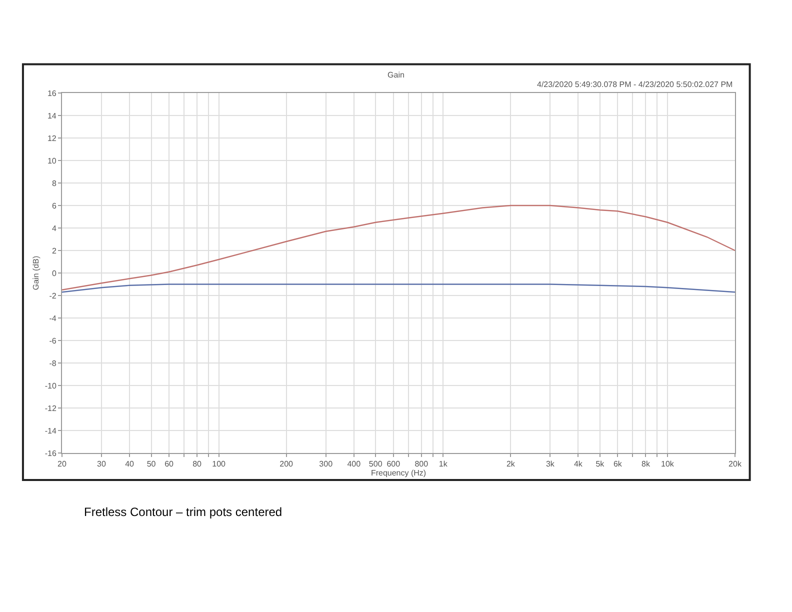  What do you see at coordinates (197, 464) in the screenshot?
I see `x-tick-label: 80` at bounding box center [197, 464].